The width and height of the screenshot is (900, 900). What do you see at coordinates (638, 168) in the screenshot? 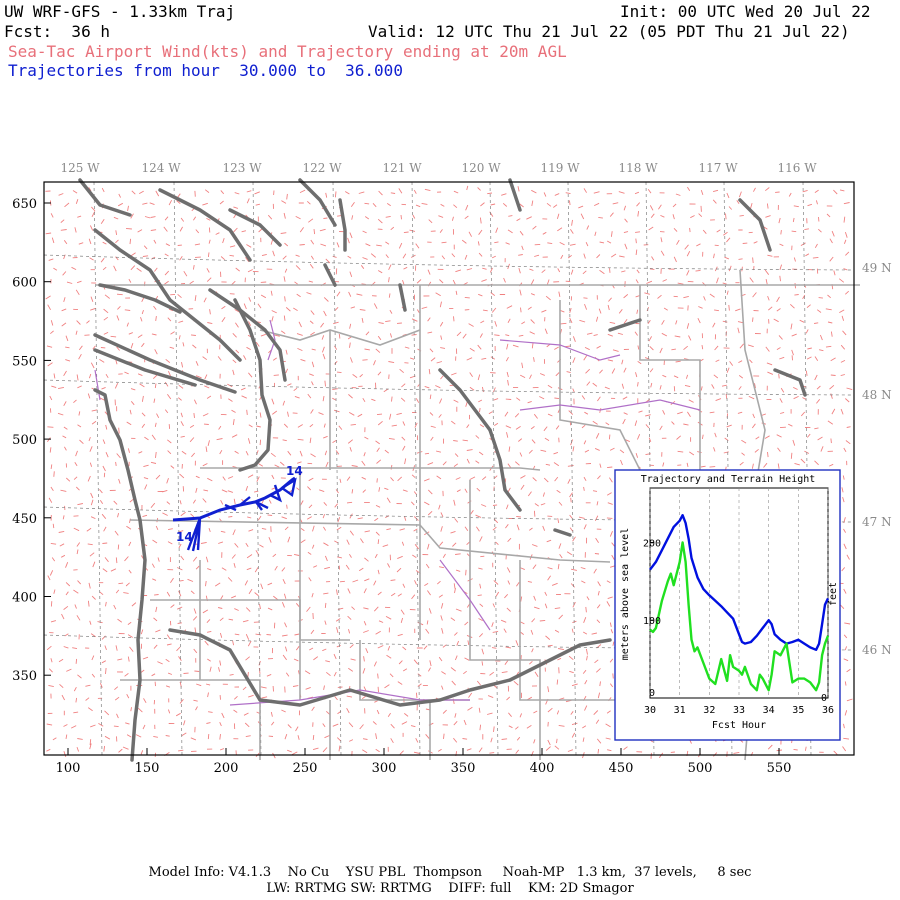
I see `longitude-label: 118 W` at bounding box center [638, 168].